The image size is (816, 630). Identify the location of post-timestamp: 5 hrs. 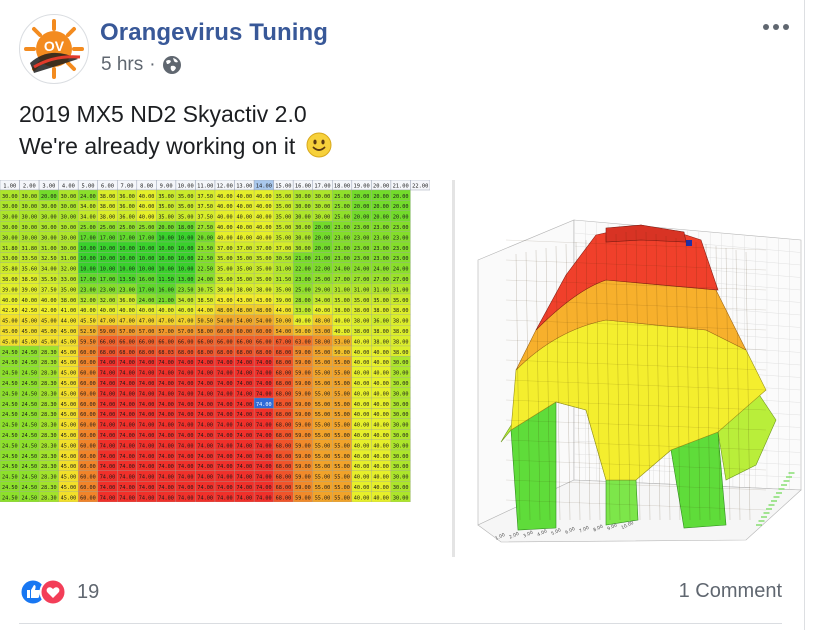
(122, 64).